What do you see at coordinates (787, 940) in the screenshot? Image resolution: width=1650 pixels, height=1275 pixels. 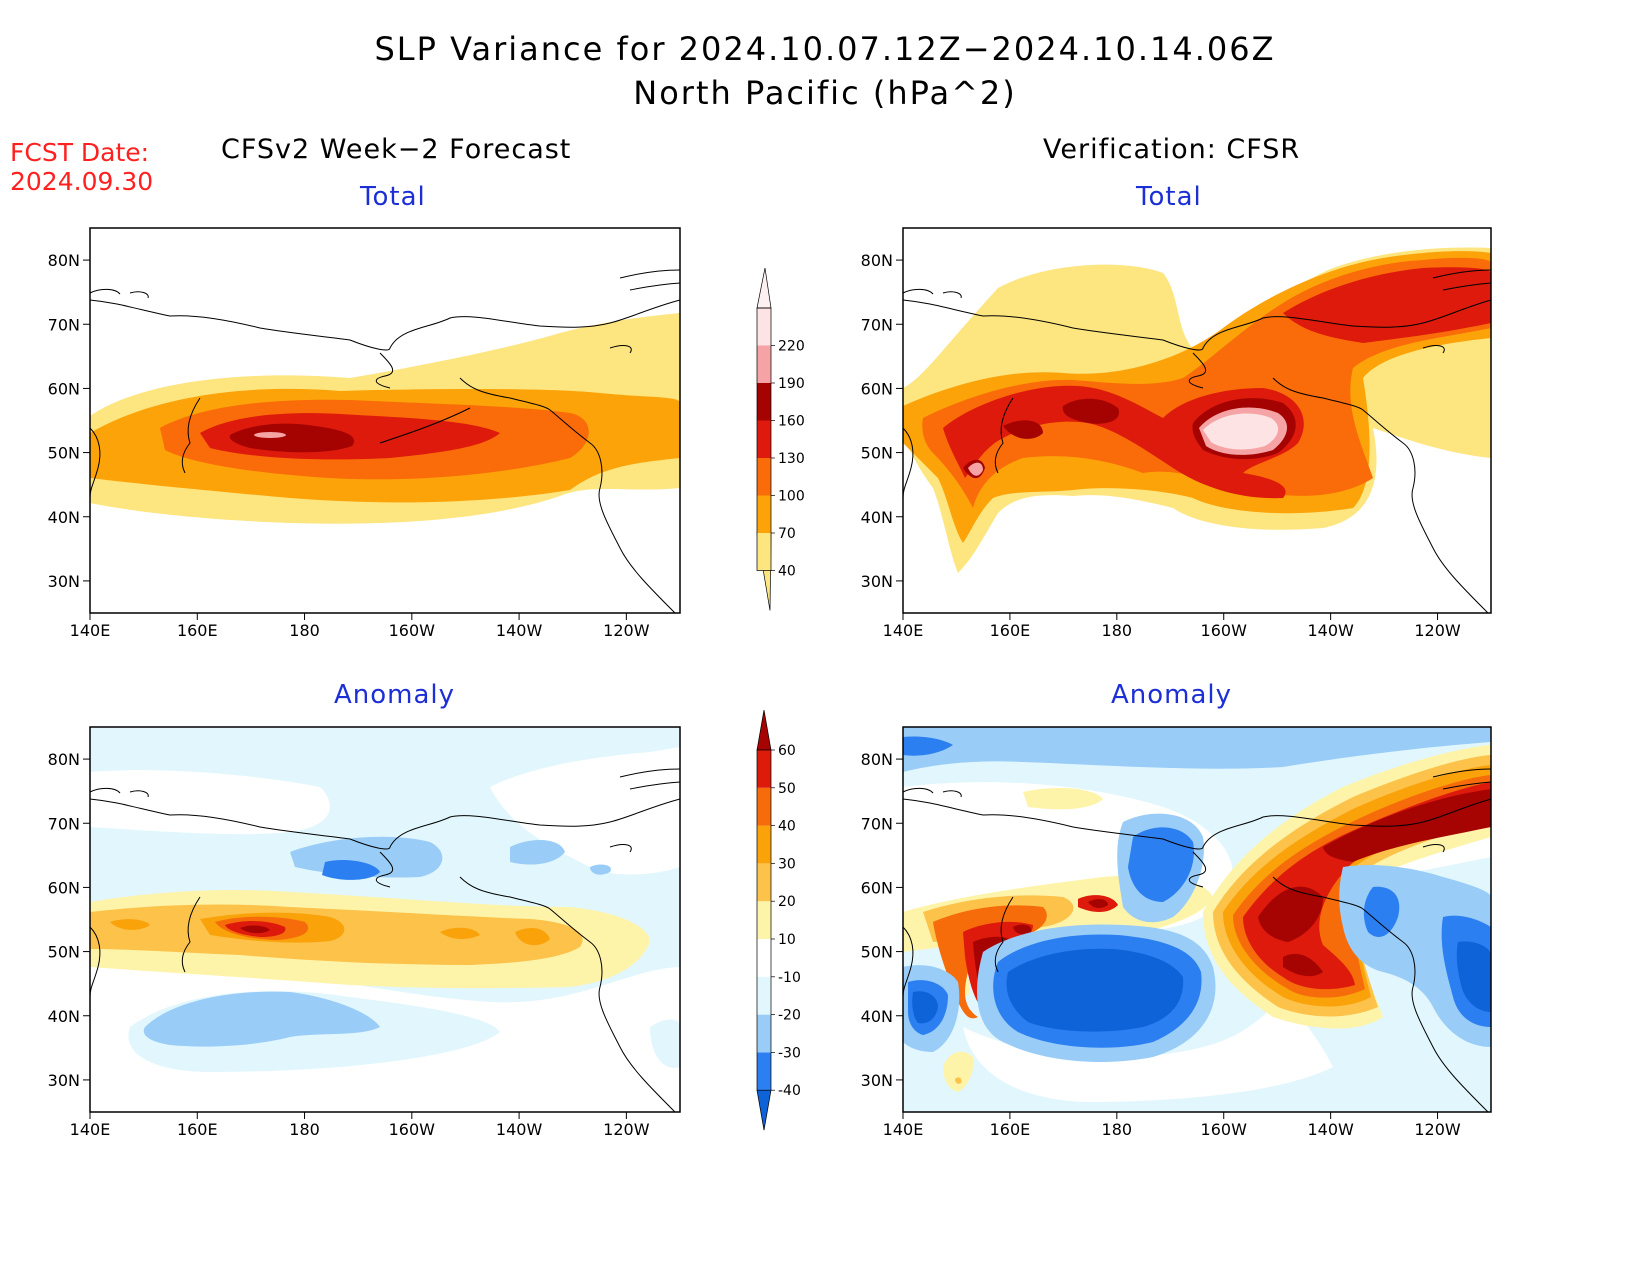 I see `colorbar-label: 10` at bounding box center [787, 940].